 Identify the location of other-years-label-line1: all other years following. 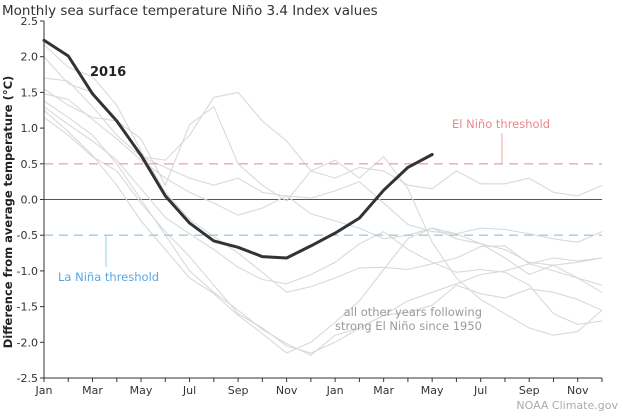
(413, 312).